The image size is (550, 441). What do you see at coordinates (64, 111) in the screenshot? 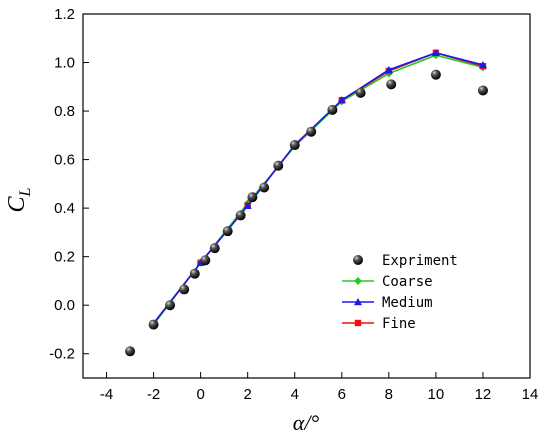
I see `y-tick-label: 0.8` at bounding box center [64, 111].